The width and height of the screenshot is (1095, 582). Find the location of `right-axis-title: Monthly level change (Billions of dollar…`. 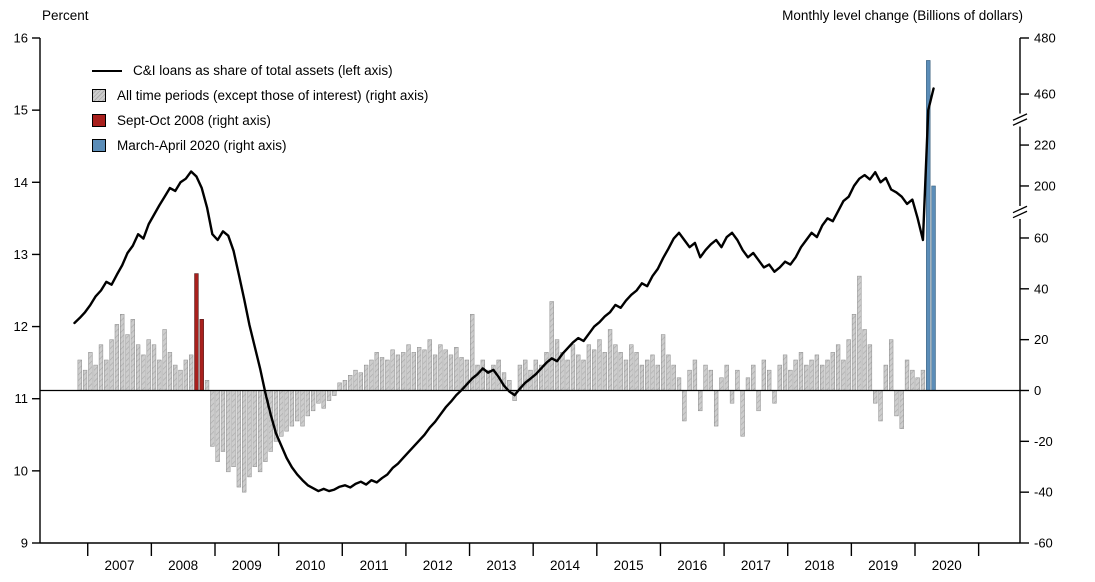

right-axis-title: Monthly level change (Billions of dollar… is located at coordinates (902, 15).